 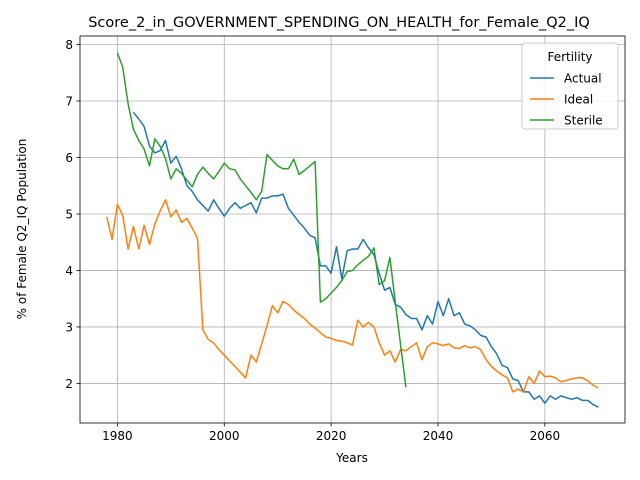 What do you see at coordinates (69, 214) in the screenshot?
I see `y-tick-label: 5` at bounding box center [69, 214].